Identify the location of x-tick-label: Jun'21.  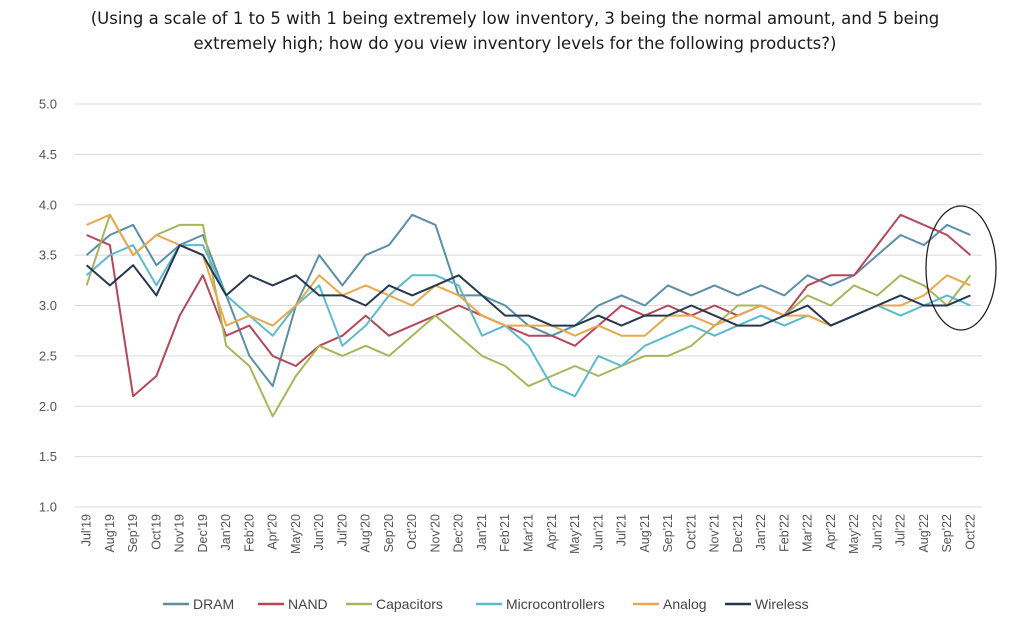
(598, 532).